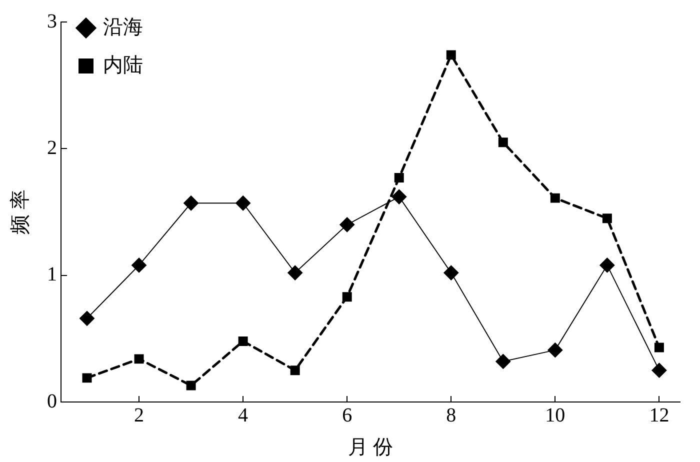  I want to click on x-tick-label: 2, so click(139, 415).